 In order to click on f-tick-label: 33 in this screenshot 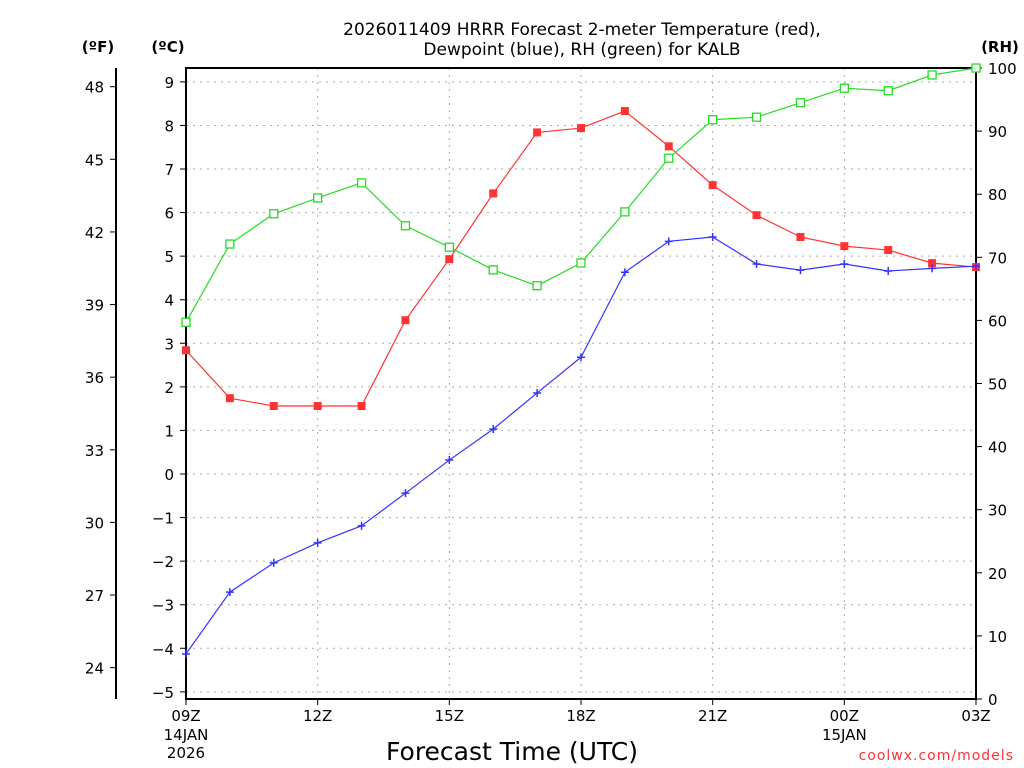, I will do `click(94, 451)`.